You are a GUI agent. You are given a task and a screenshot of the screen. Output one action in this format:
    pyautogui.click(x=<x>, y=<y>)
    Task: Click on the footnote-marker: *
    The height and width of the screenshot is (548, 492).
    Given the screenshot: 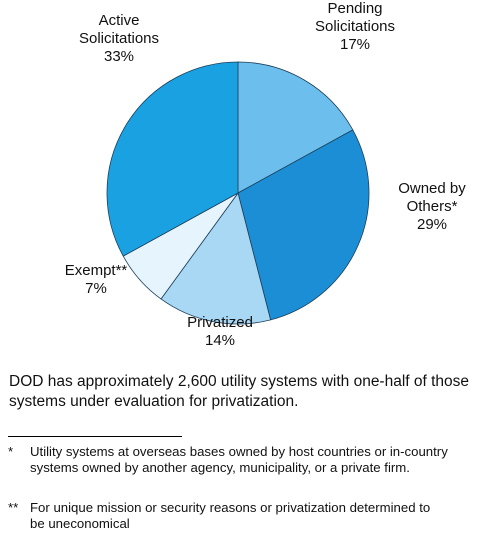 What is the action you would take?
    pyautogui.click(x=11, y=451)
    